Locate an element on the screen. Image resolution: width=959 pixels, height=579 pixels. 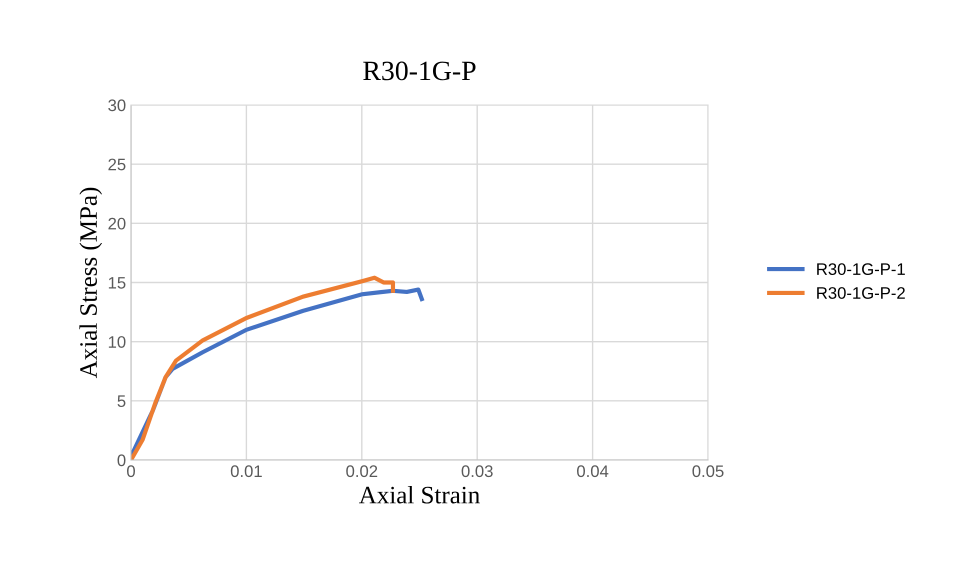
x-tick-label: 0 is located at coordinates (131, 471).